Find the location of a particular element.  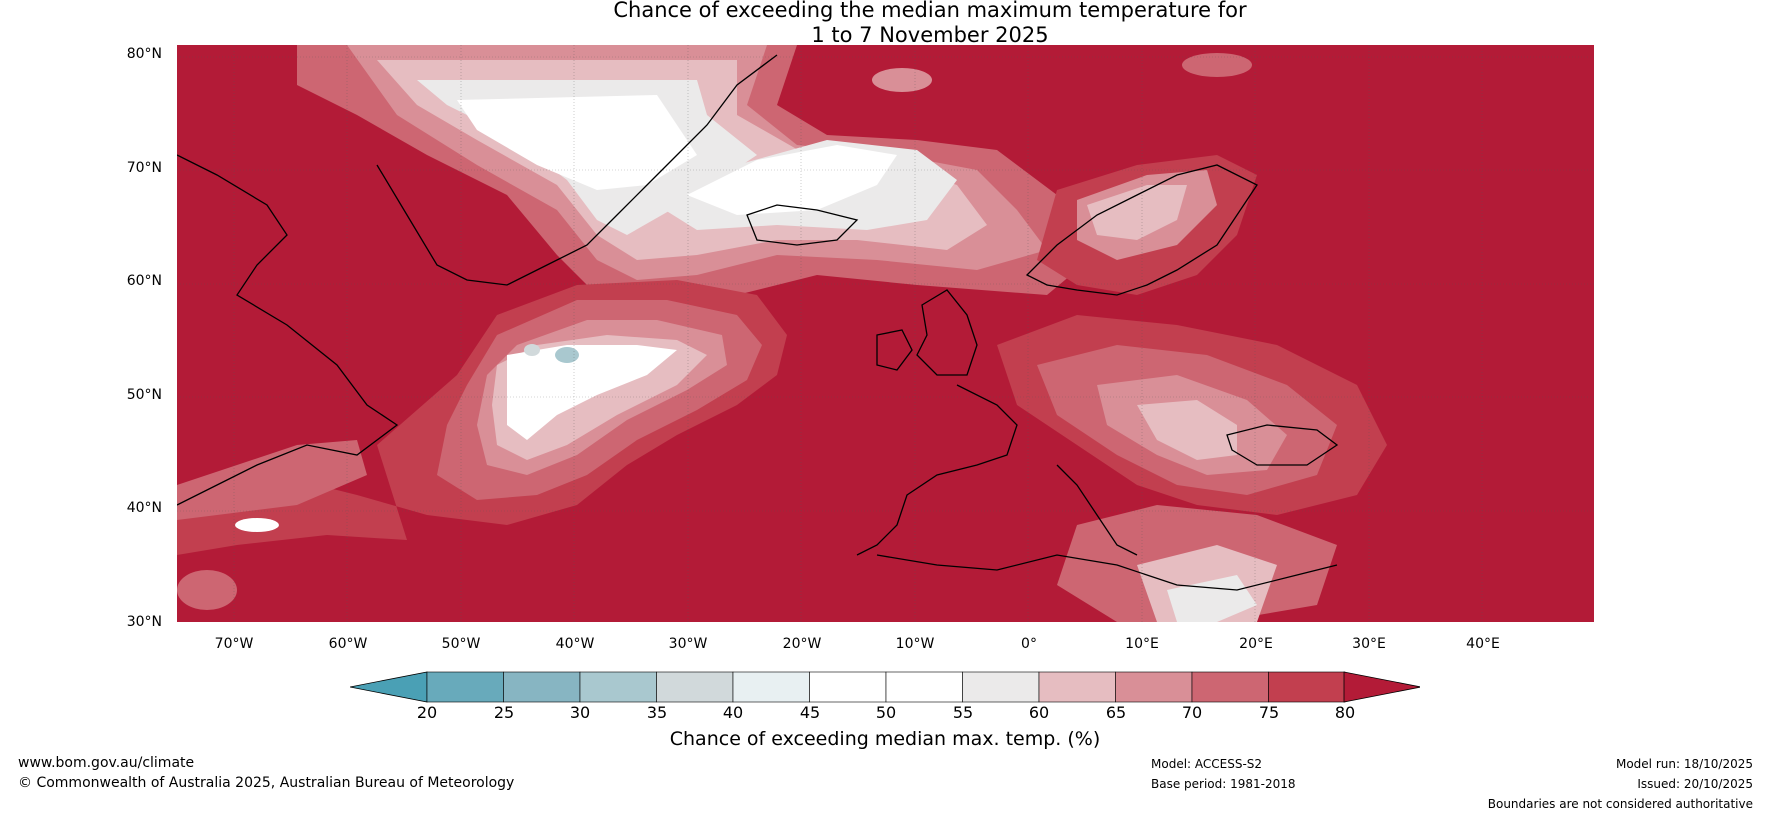

lon-label-50w: 50°W is located at coordinates (461, 644).